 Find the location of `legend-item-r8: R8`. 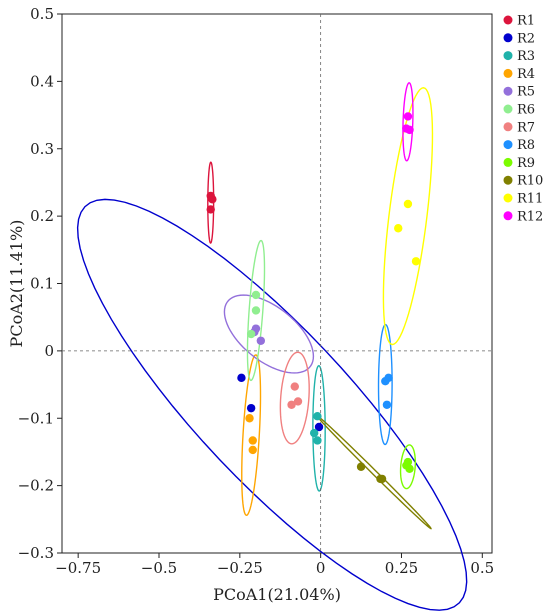

legend-item-r8: R8 is located at coordinates (519, 145).